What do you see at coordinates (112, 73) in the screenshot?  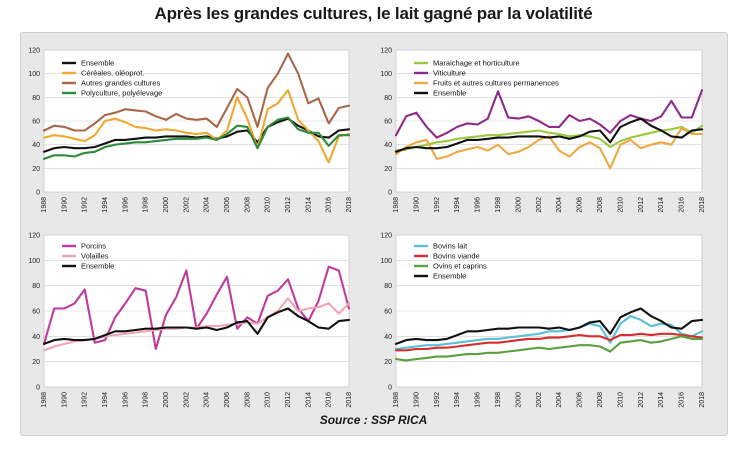 I see `legend-label: Céréales, oléoprot.` at bounding box center [112, 73].